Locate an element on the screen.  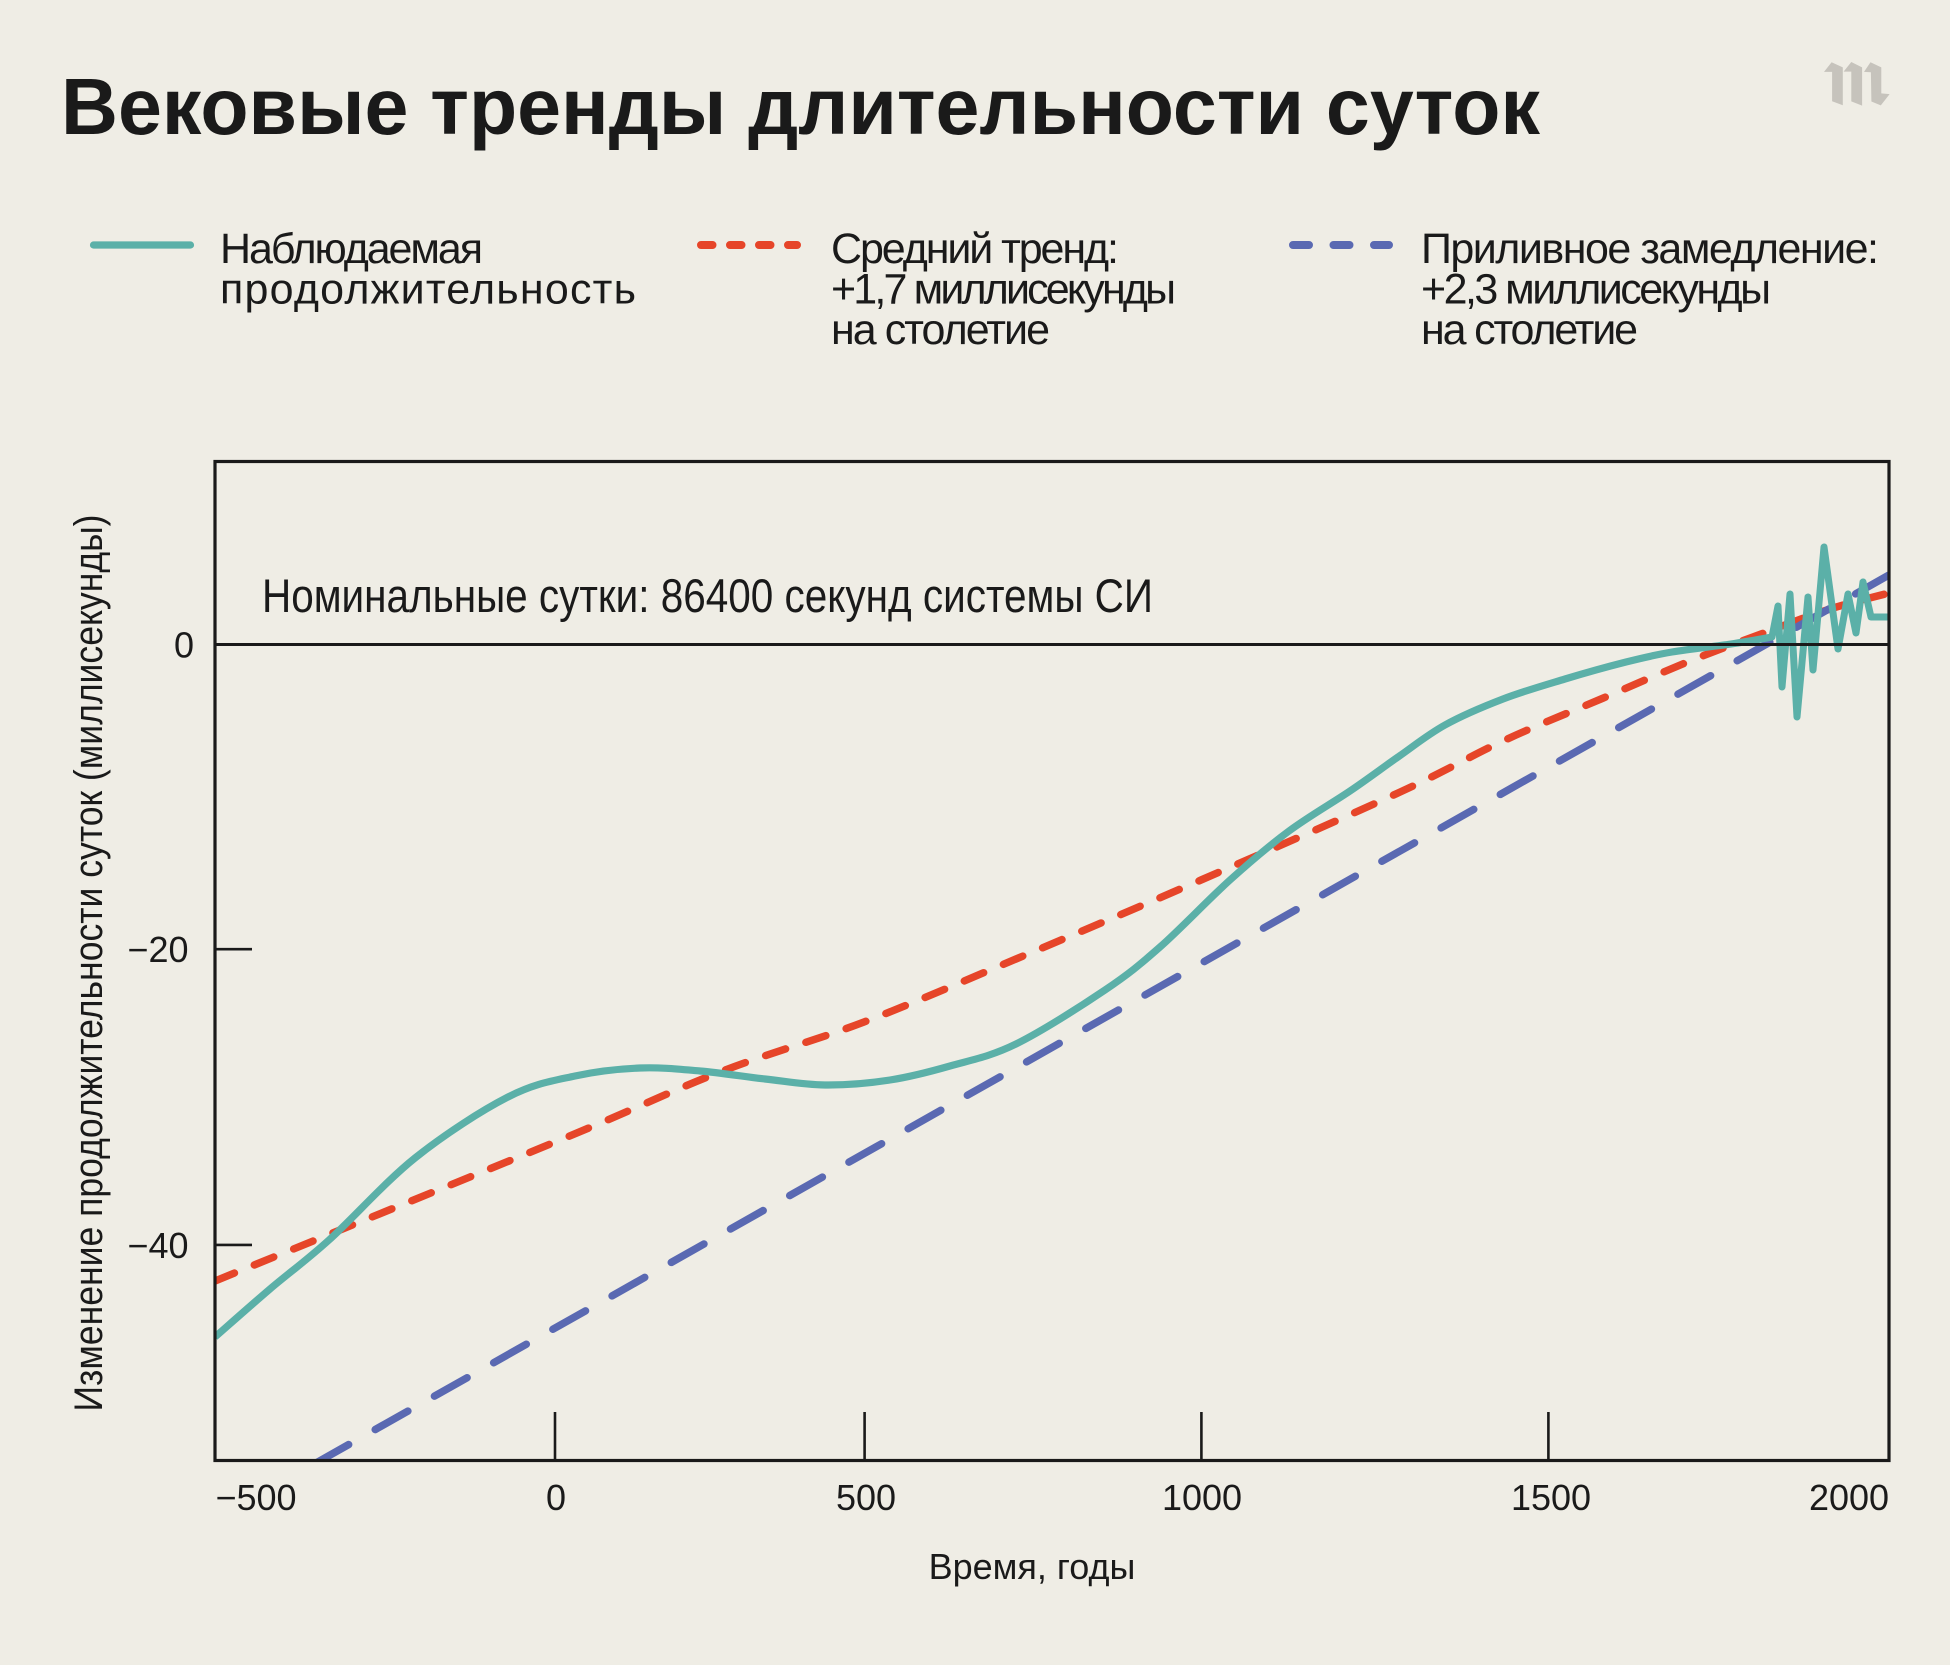
svg-text: Средний тренд: is located at coordinates (975, 249).